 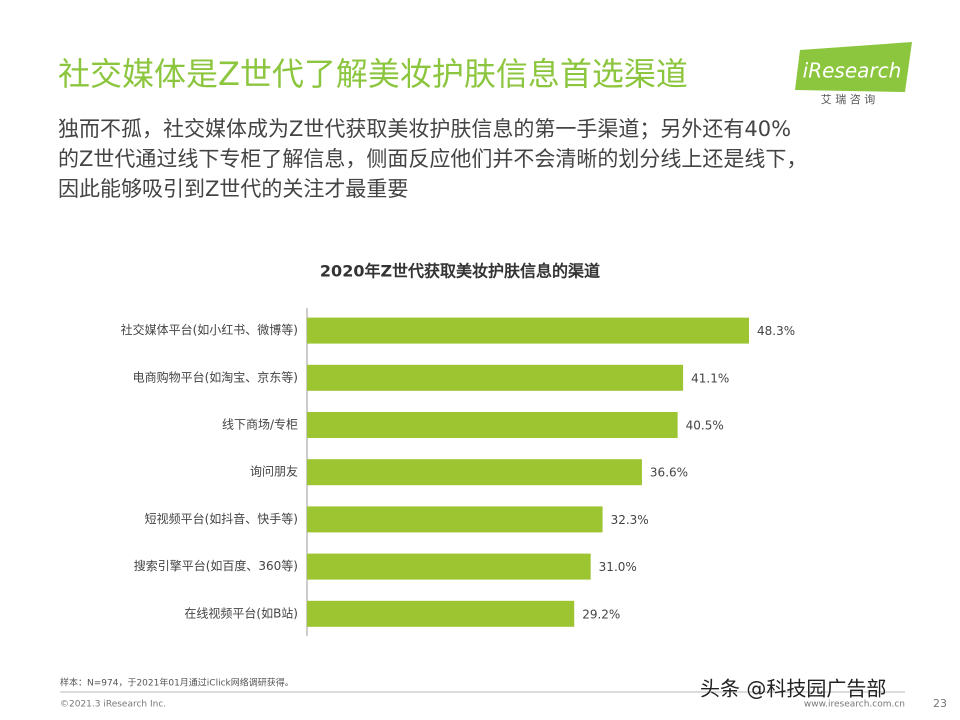 I want to click on value-label: 48.3%, so click(x=776, y=331).